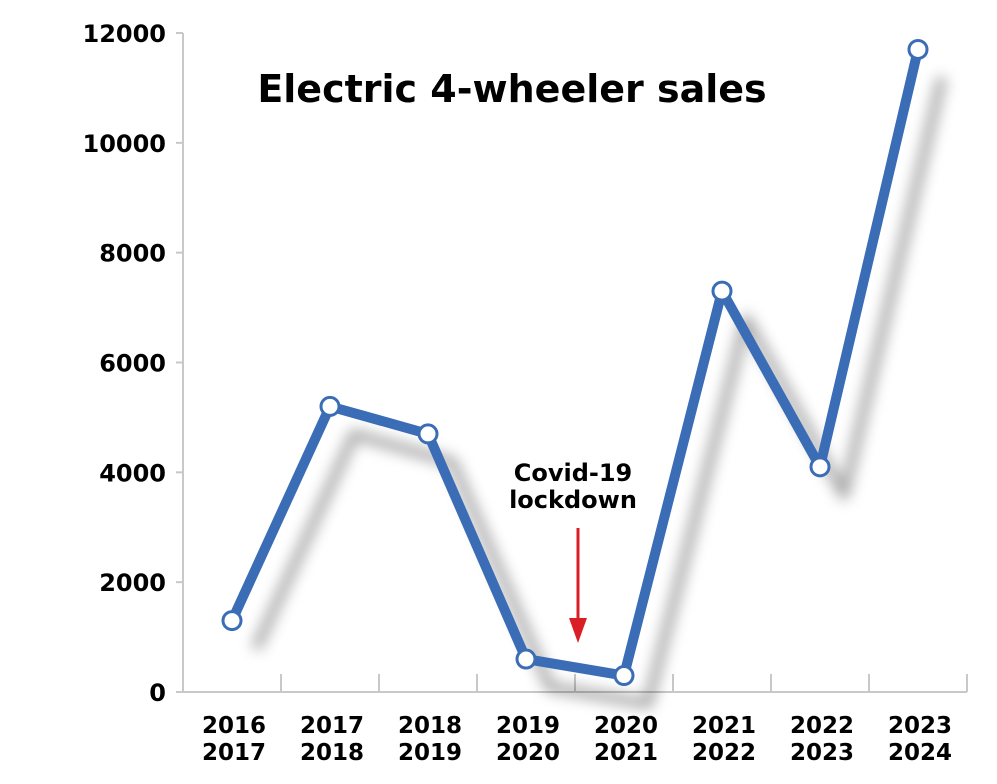 This screenshot has height=784, width=997. I want to click on x-tick-label: 2016, so click(234, 726).